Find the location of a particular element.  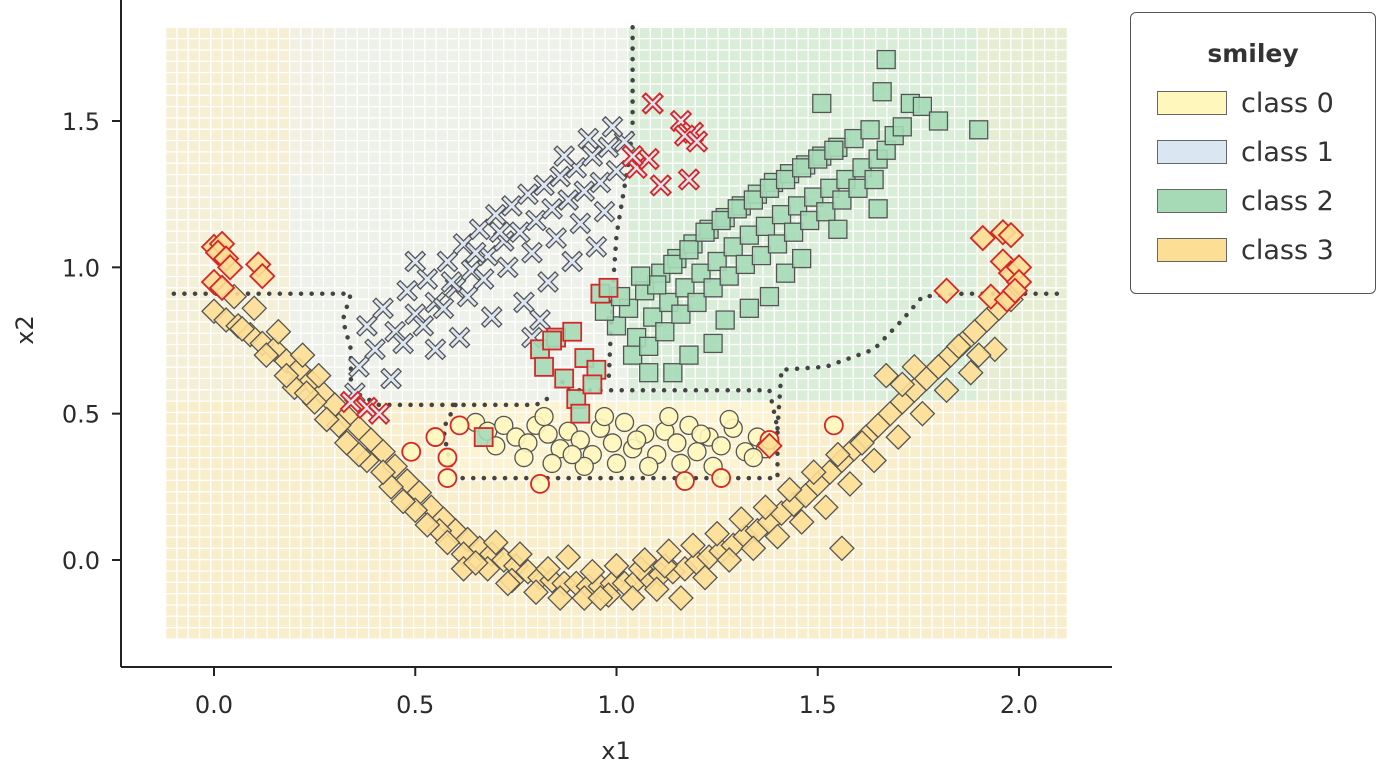

misclassified-point-circle is located at coordinates (459, 425).